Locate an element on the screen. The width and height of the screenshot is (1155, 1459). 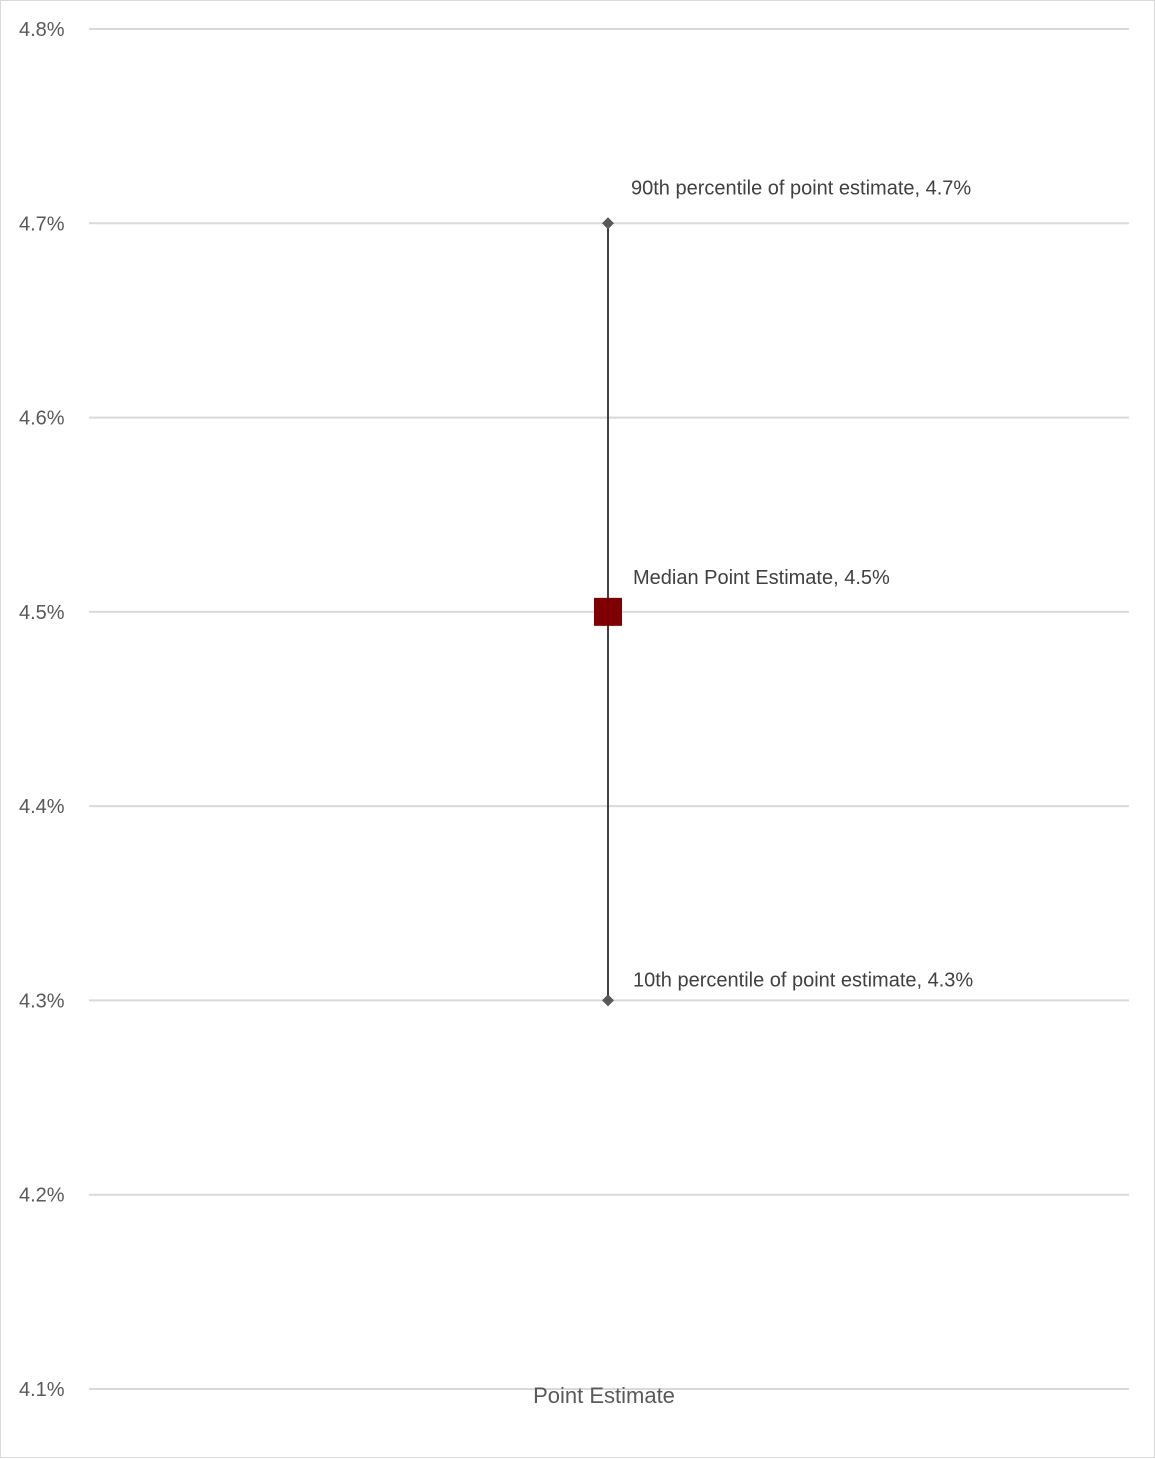
y-tick-label: 4.1% is located at coordinates (42, 1390).